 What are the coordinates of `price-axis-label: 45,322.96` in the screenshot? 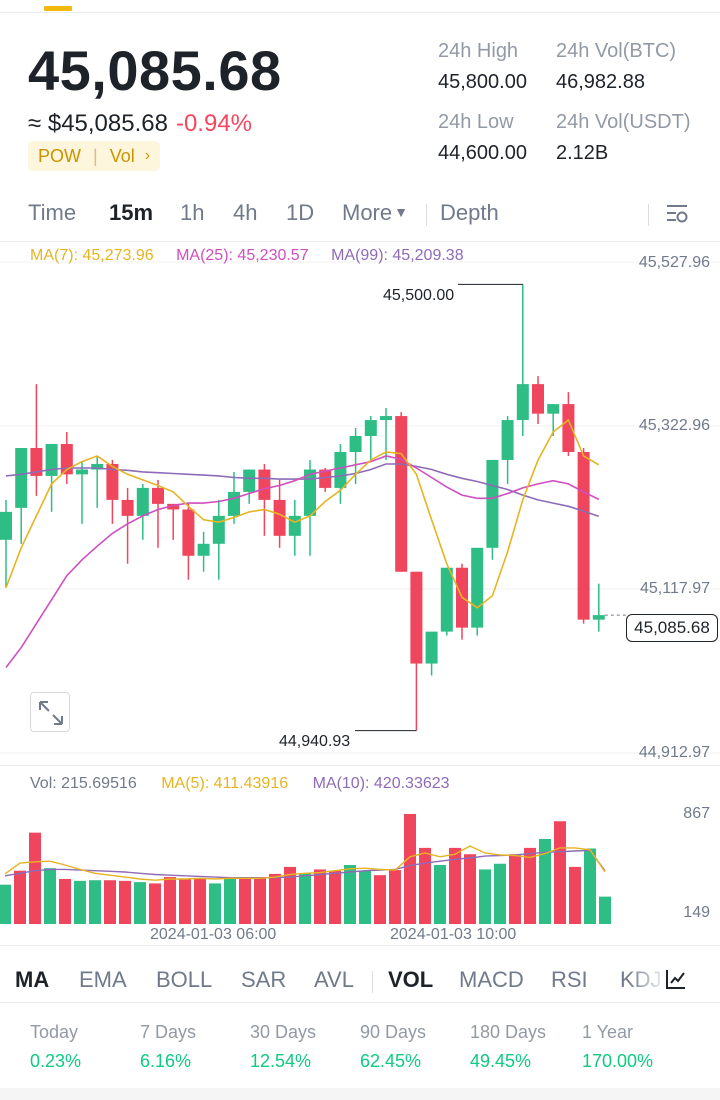 It's located at (674, 425).